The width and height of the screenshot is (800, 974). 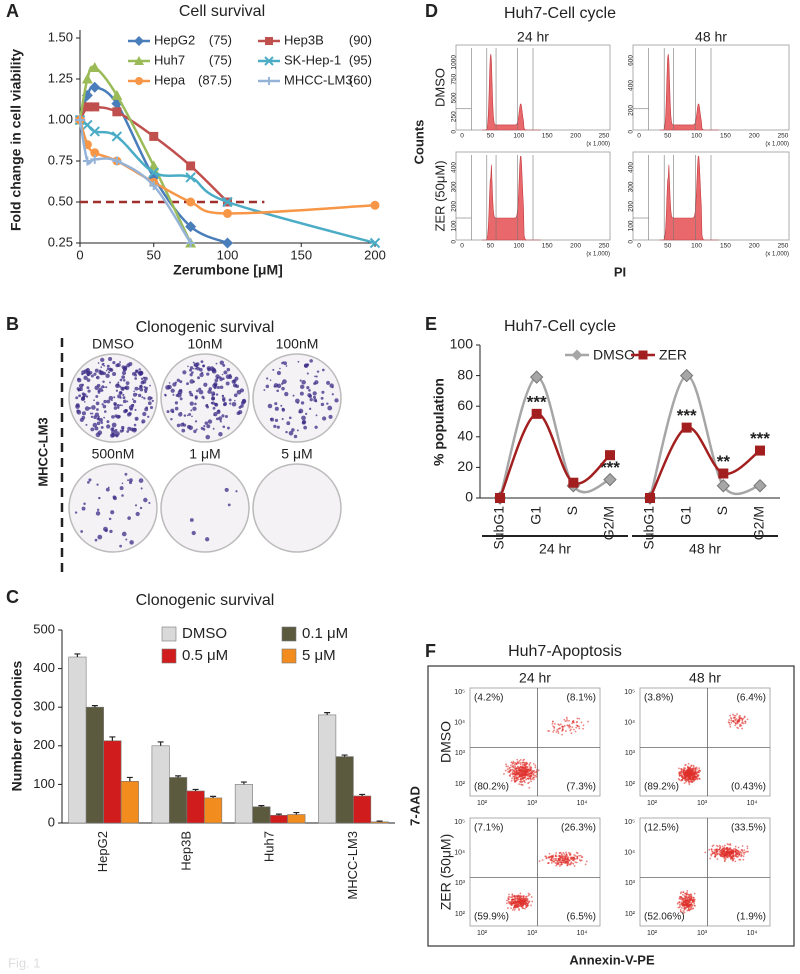 I want to click on y-tick-label: 400, so click(x=454, y=167).